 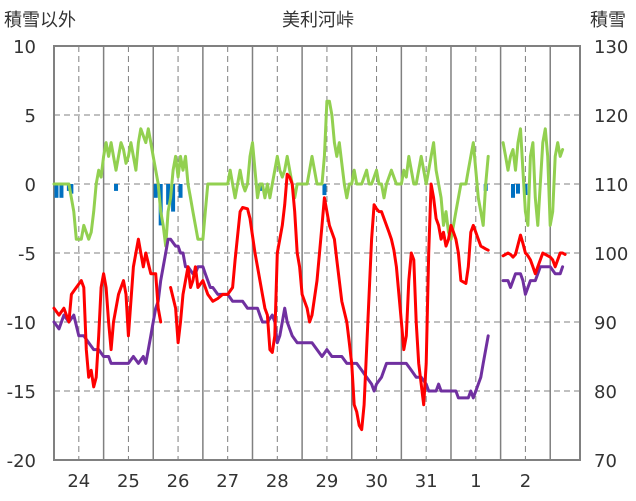 I want to click on other-line, so click(x=533, y=177).